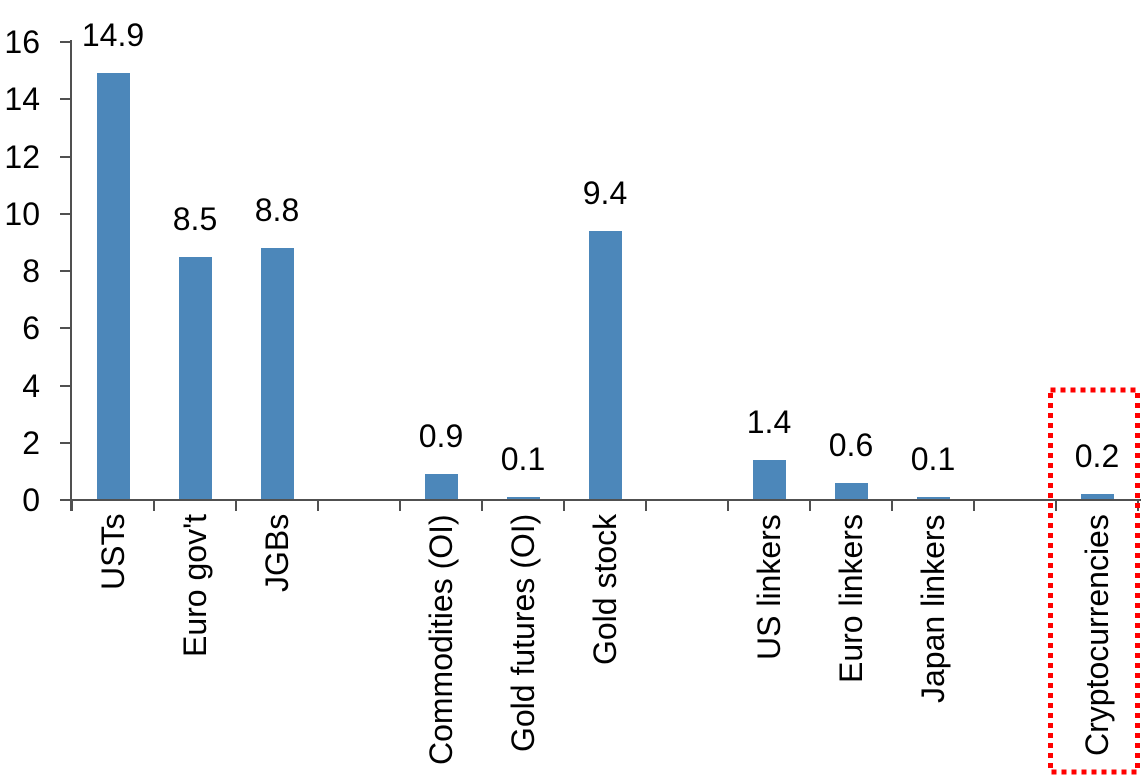 The image size is (1146, 780). I want to click on x-axis-category-label: Japan linkers, so click(933, 608).